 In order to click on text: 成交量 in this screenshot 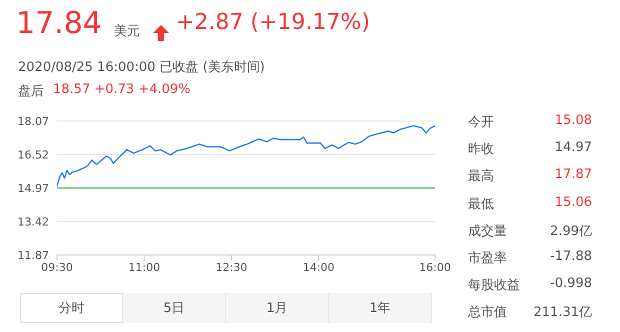, I will do `click(487, 231)`.